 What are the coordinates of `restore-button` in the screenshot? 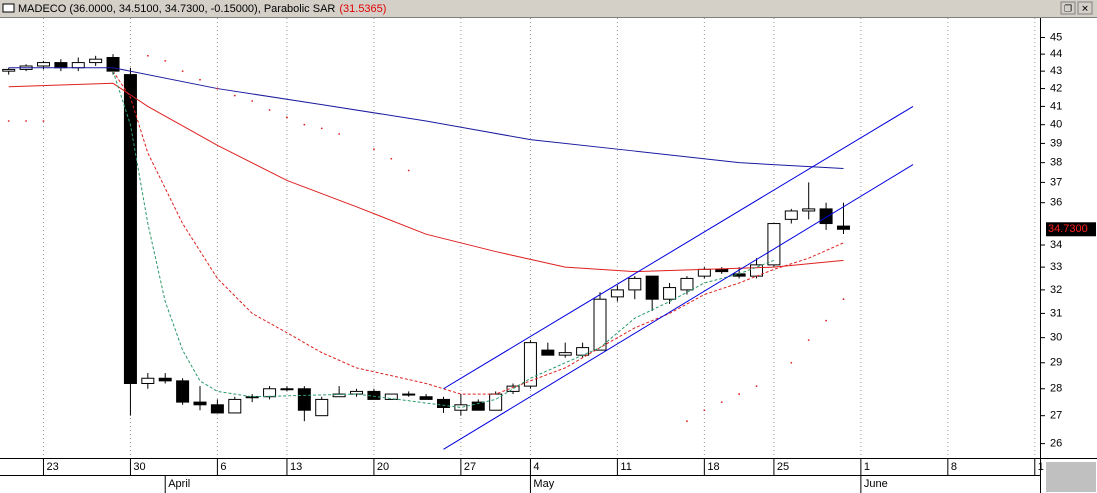 It's located at (1068, 8).